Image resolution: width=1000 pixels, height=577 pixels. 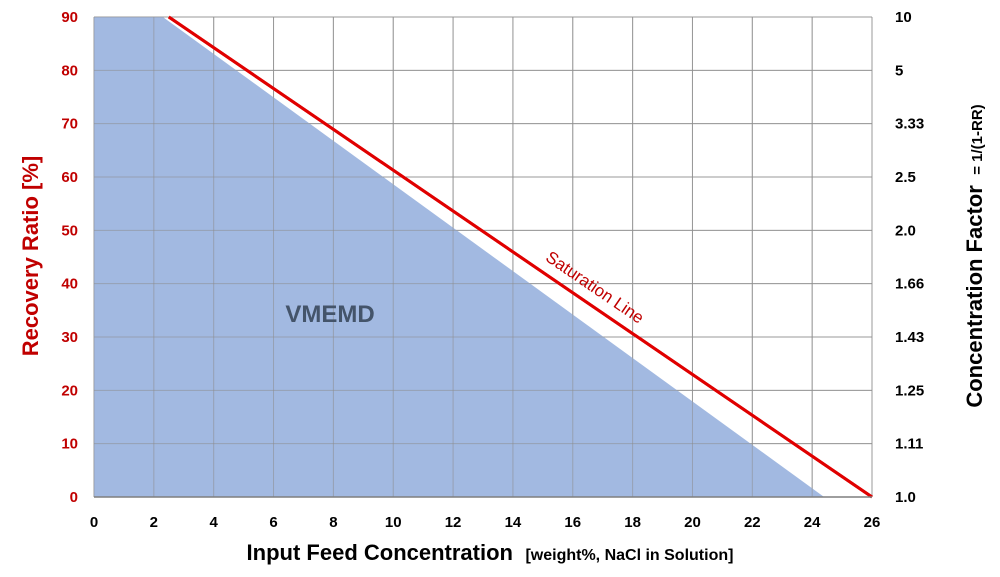 I want to click on y2-tick-label-20: 1.25, so click(x=909, y=390).